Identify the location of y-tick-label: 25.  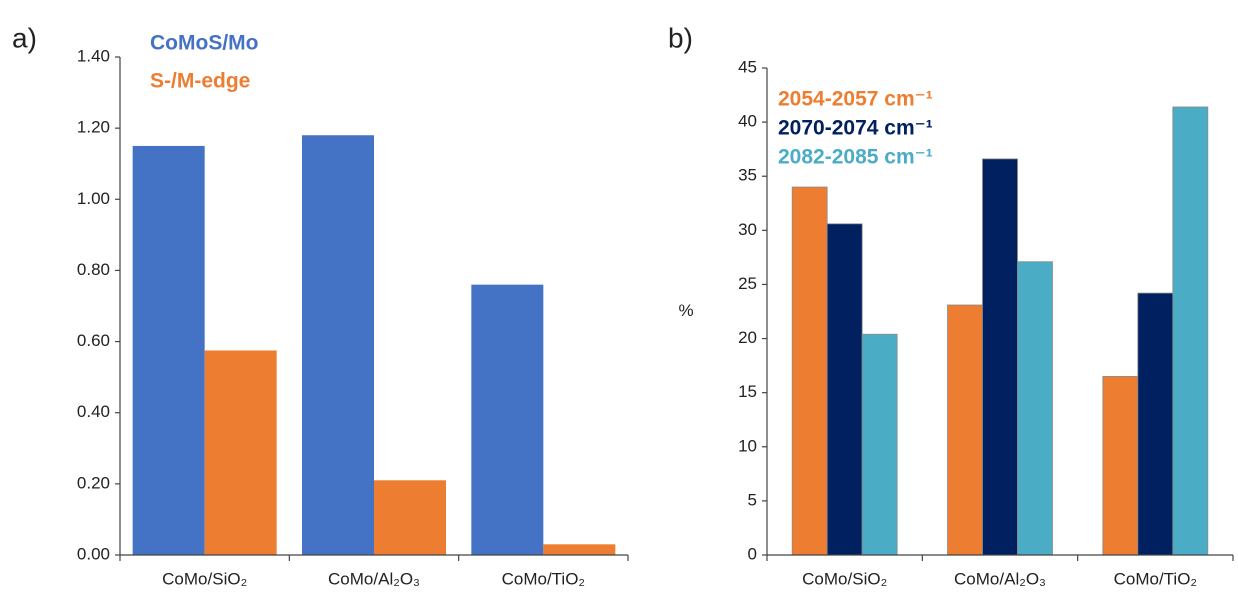
(747, 283).